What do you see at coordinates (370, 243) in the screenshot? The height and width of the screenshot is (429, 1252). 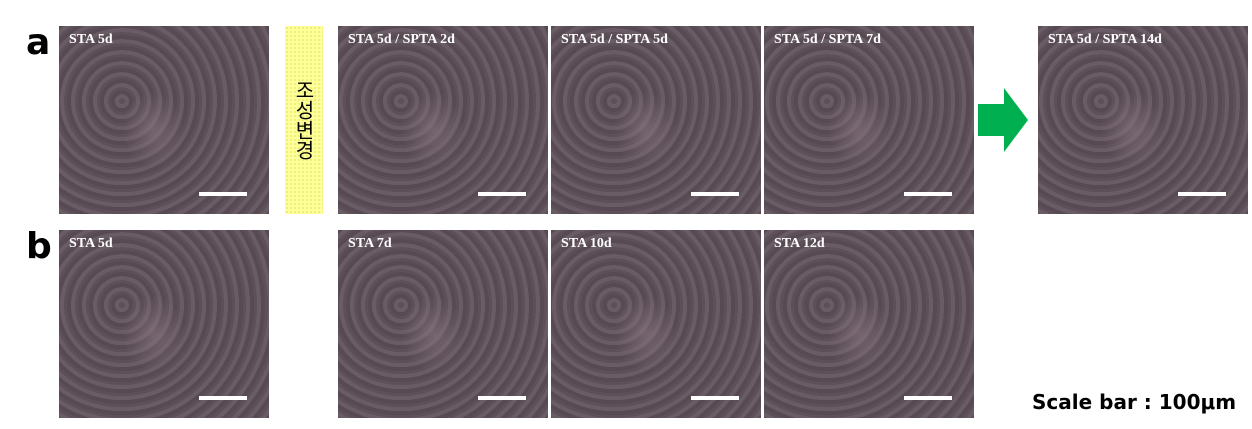 I see `panel-label: STA 7d` at bounding box center [370, 243].